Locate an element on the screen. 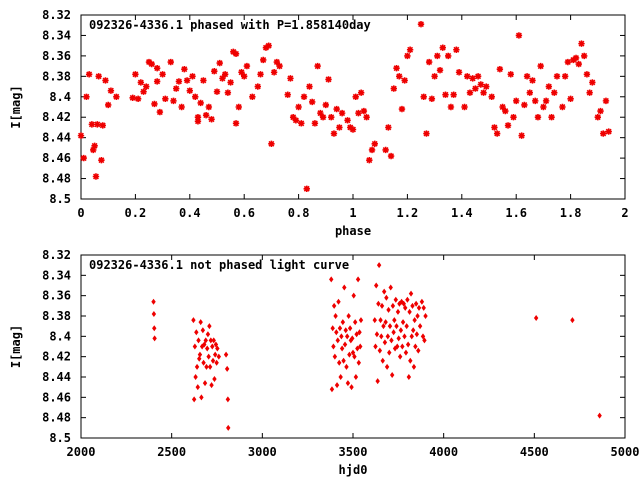 This screenshot has height=480, width=640. x-tick-label: 1 is located at coordinates (352, 213).